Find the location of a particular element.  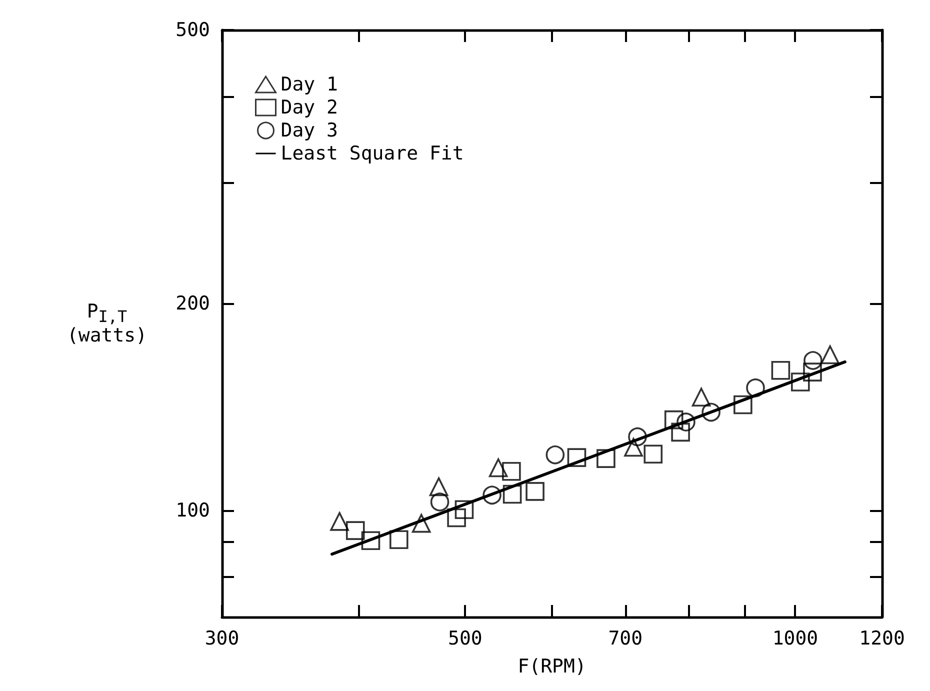

y-tick-label: 500 is located at coordinates (193, 30).